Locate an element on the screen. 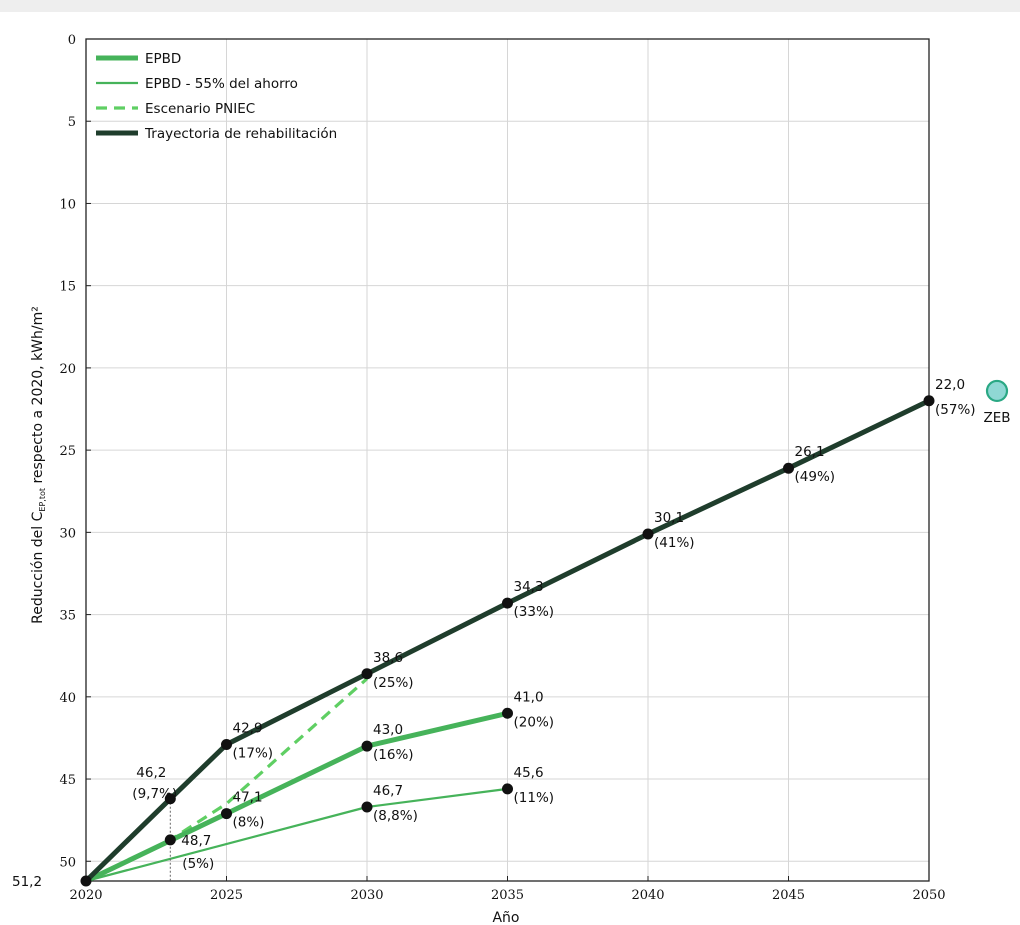  y-axis-title-rest: respecto a 2020, kWh/m² is located at coordinates (38, 397).